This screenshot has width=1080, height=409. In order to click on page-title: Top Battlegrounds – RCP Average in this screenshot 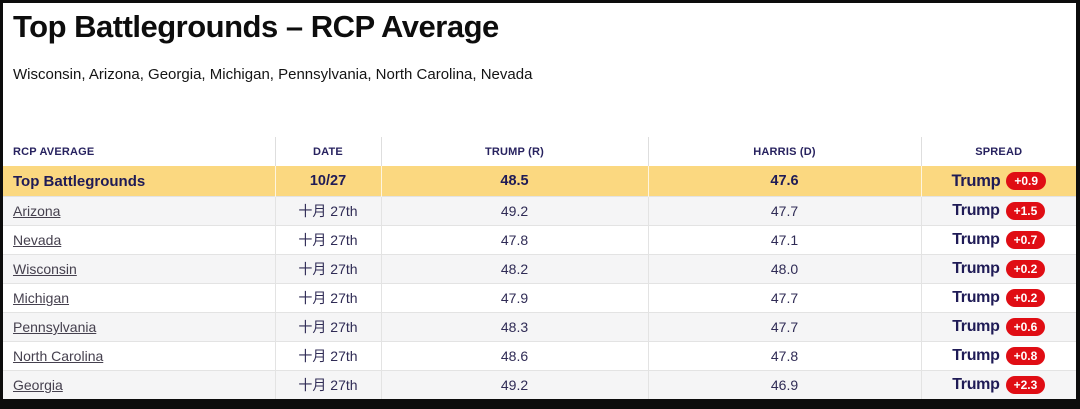, I will do `click(256, 26)`.